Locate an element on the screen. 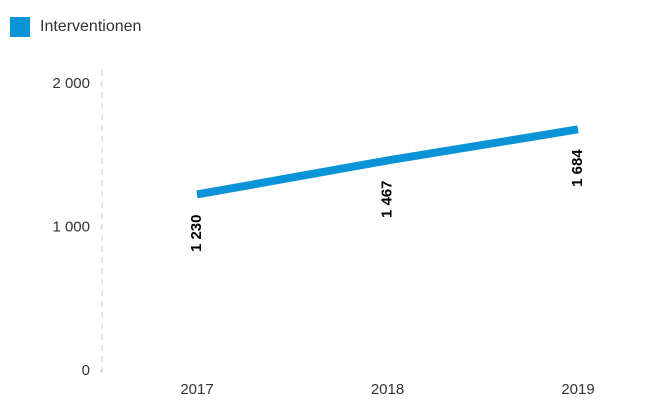 The height and width of the screenshot is (403, 665). y-tick-label: 2 000 is located at coordinates (71, 83).